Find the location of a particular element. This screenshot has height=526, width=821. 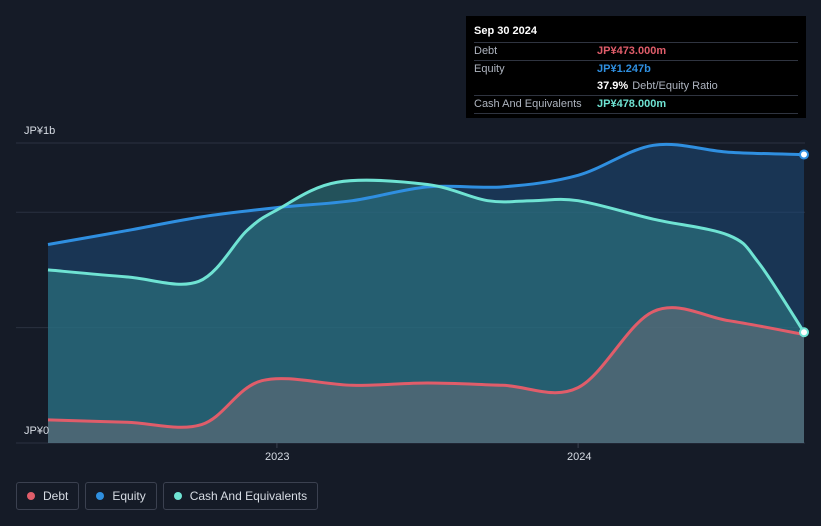

tooltip-ratio-value: 37.9% is located at coordinates (613, 86).